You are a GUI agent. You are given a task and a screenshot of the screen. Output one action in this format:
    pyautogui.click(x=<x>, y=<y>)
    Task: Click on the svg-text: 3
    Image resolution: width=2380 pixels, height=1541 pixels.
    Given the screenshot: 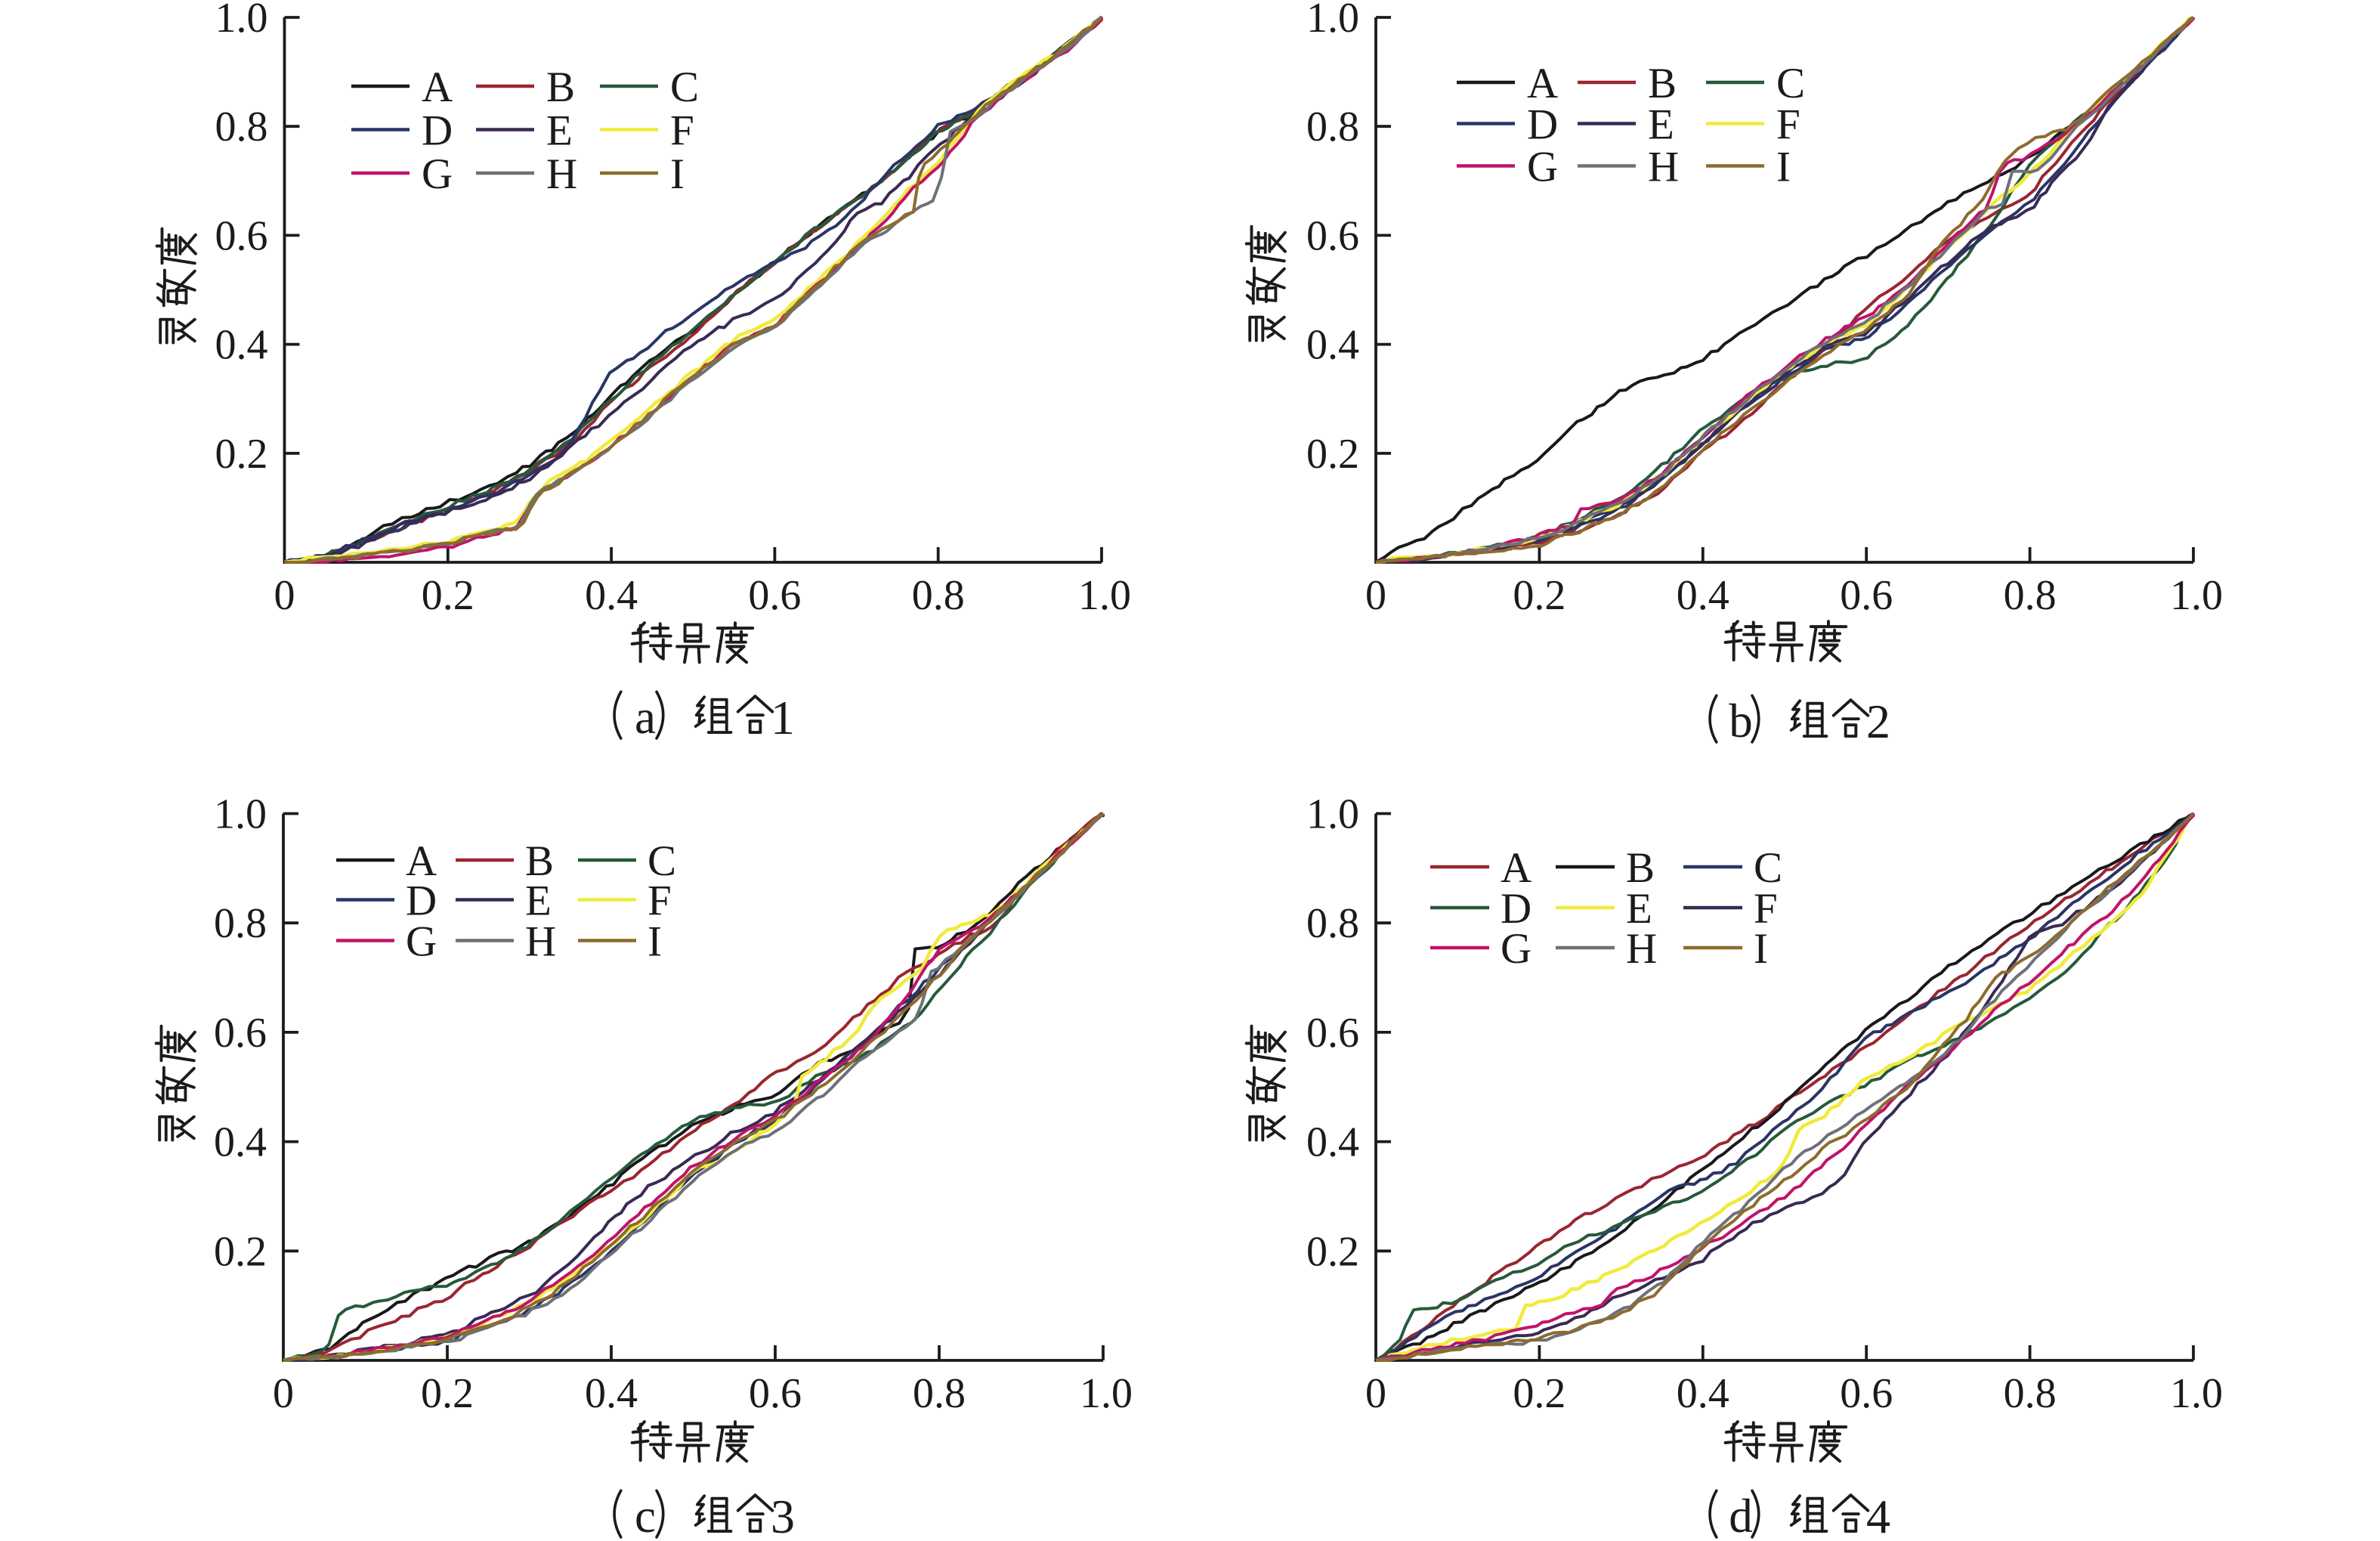 What is the action you would take?
    pyautogui.click(x=783, y=1516)
    